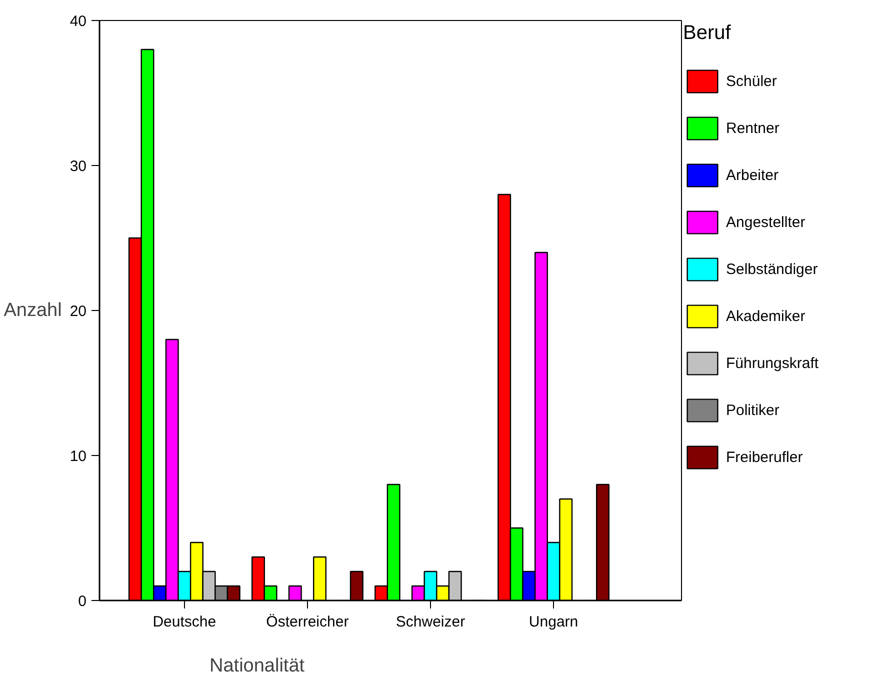 The height and width of the screenshot is (695, 870). I want to click on x-tick-label: Schweizer, so click(431, 622).